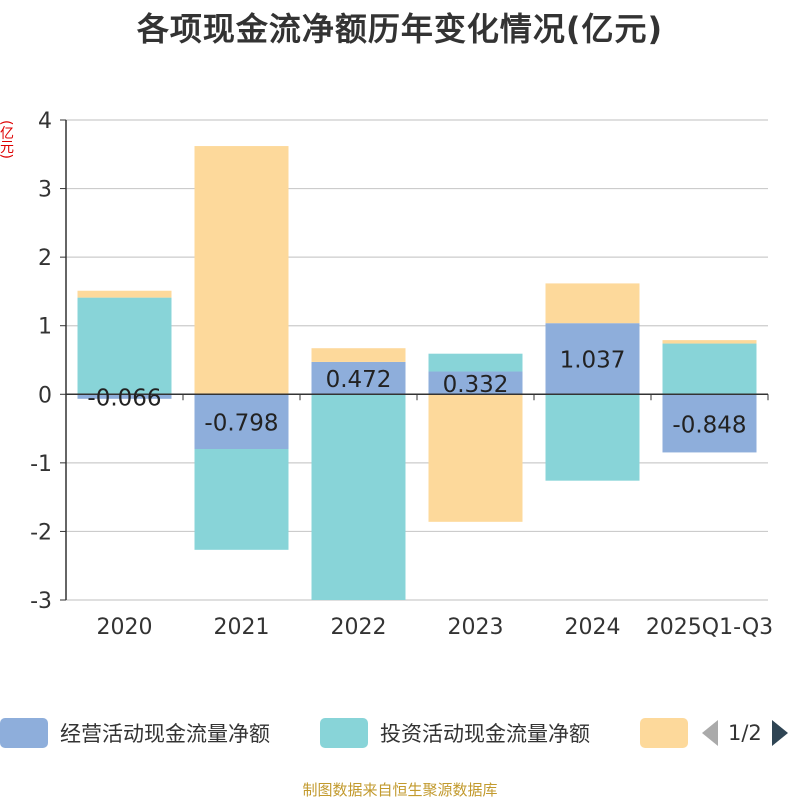 The width and height of the screenshot is (800, 800). I want to click on data-label: -0.848, so click(709, 425).